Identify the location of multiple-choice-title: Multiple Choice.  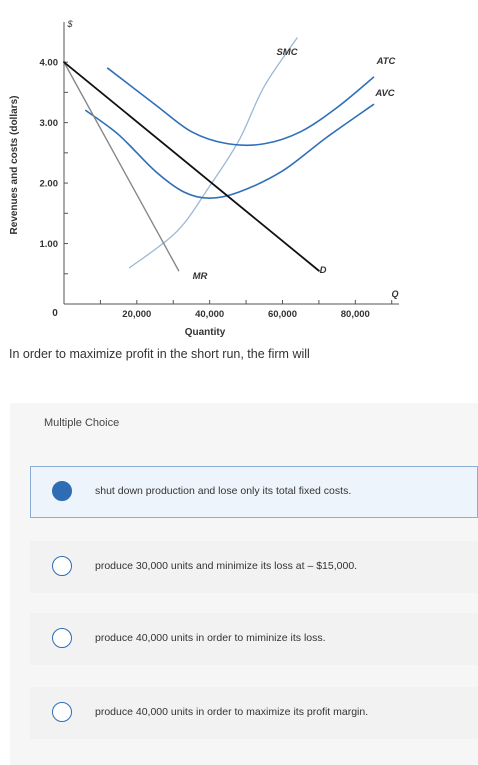
(82, 423).